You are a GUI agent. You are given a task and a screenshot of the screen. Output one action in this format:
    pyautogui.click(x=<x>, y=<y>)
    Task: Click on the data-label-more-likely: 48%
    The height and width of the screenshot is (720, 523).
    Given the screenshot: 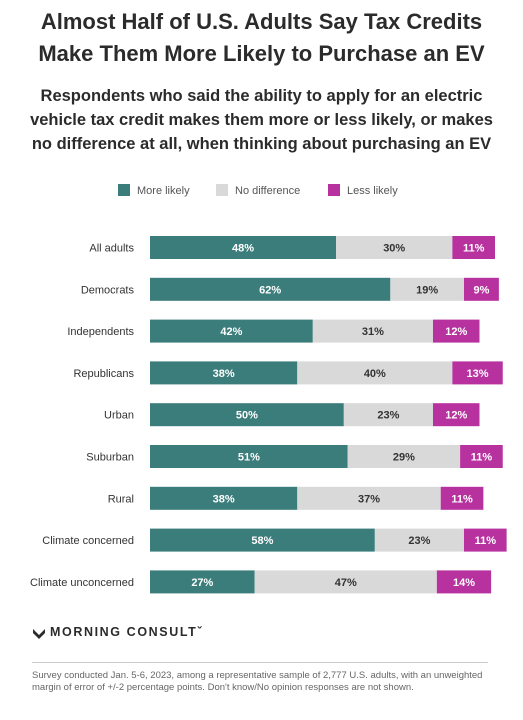 What is the action you would take?
    pyautogui.click(x=243, y=249)
    